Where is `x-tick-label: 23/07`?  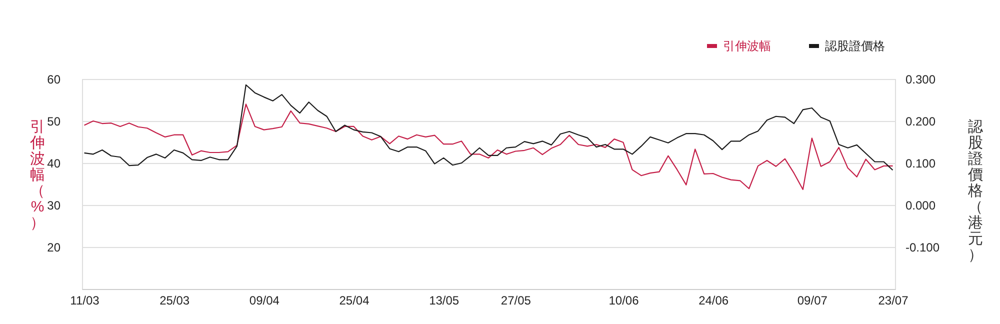
x-tick-label: 23/07 is located at coordinates (893, 301).